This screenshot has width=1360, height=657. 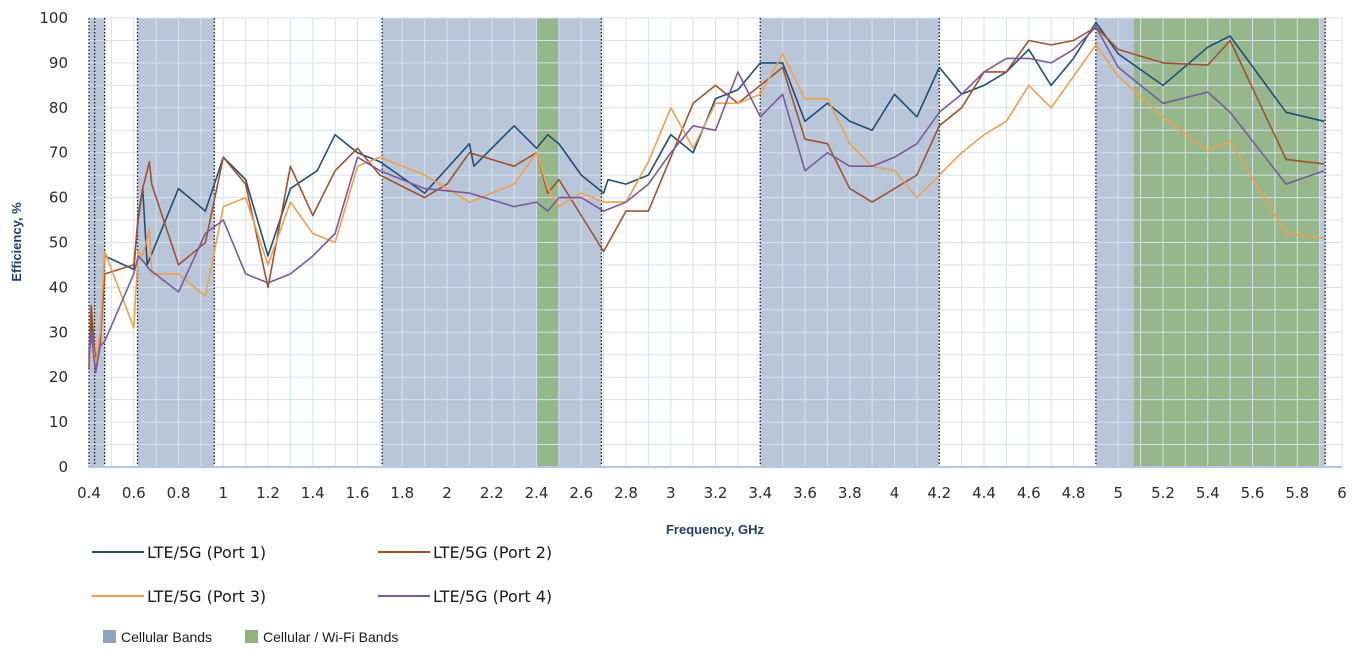 I want to click on legend-item-port-2: LTE/5G (Port 2), so click(x=465, y=552).